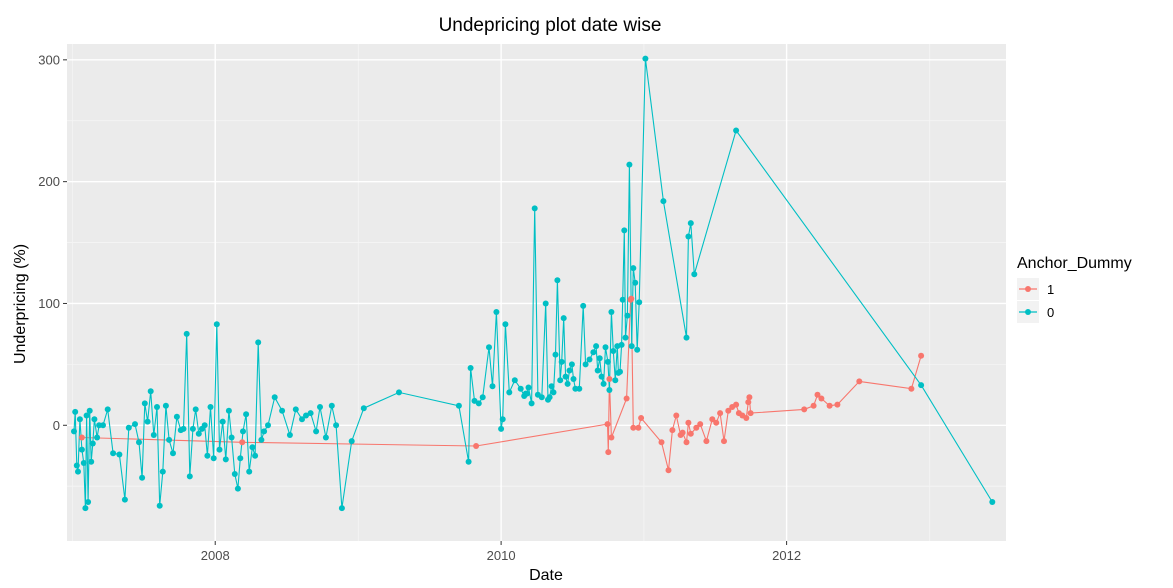 The image size is (1173, 588). I want to click on legend-label: 1, so click(1050, 289).